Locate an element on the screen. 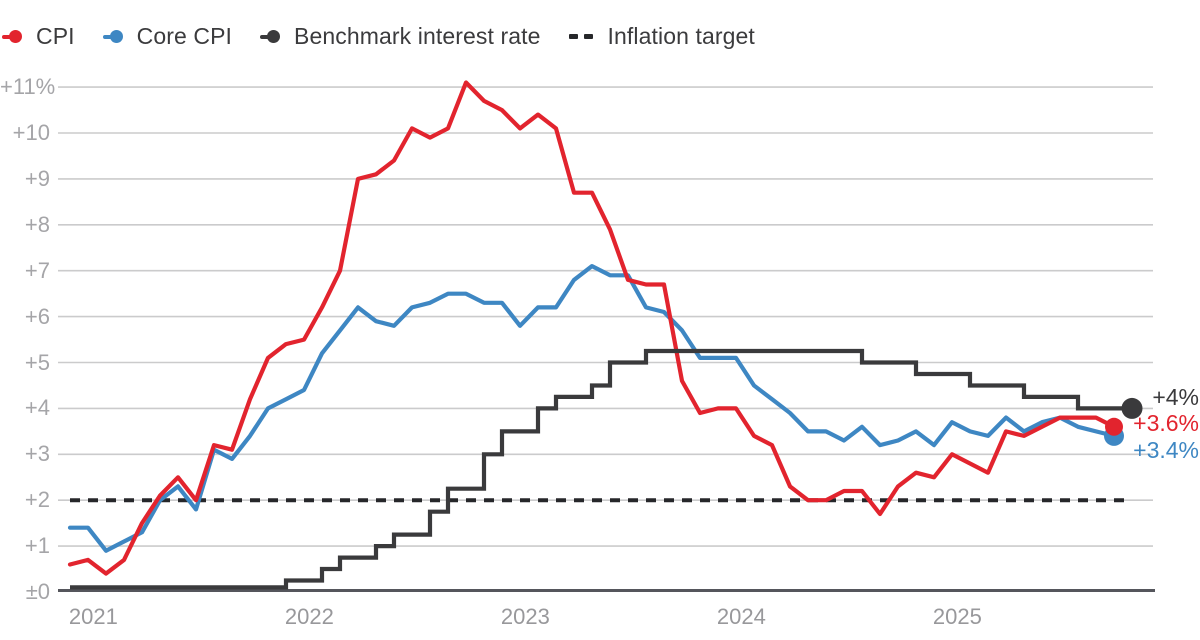  legend-item-cpi: CPI is located at coordinates (38, 36).